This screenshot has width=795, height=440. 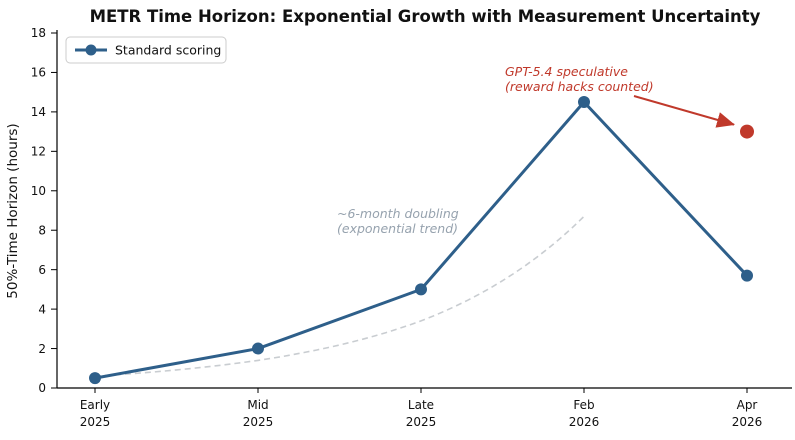 I want to click on legend-marker-icon, so click(x=91, y=50).